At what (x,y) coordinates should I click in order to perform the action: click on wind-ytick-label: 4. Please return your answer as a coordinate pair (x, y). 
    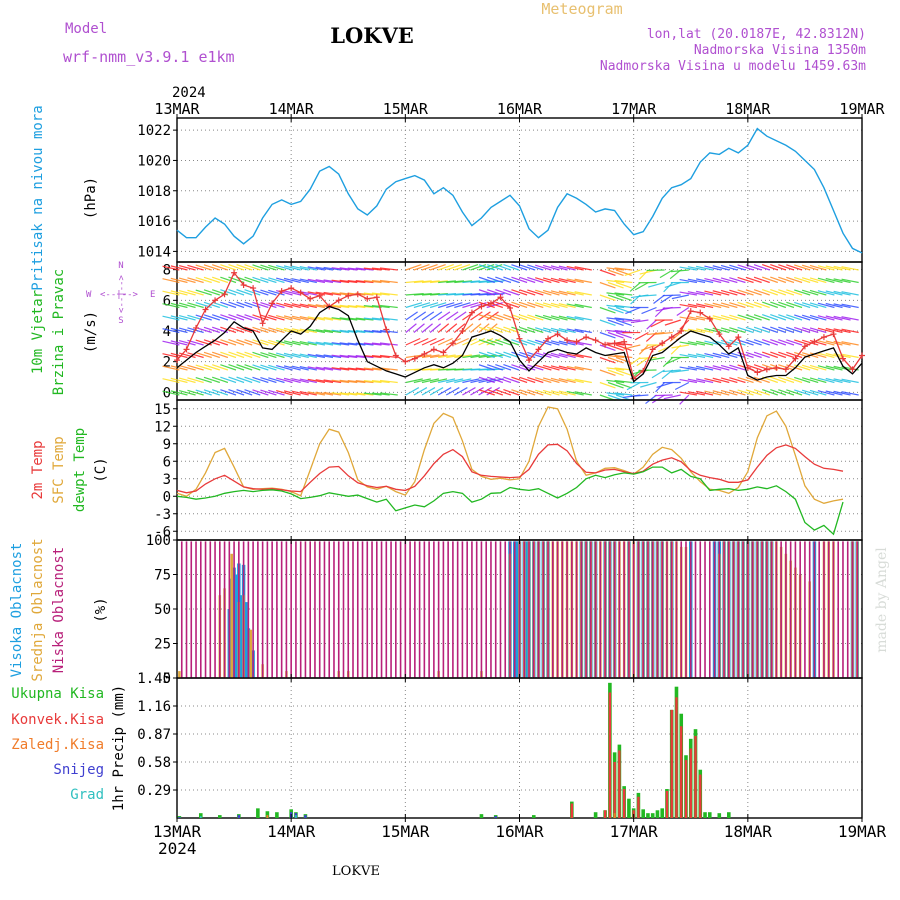
    Looking at the image, I should click on (167, 332).